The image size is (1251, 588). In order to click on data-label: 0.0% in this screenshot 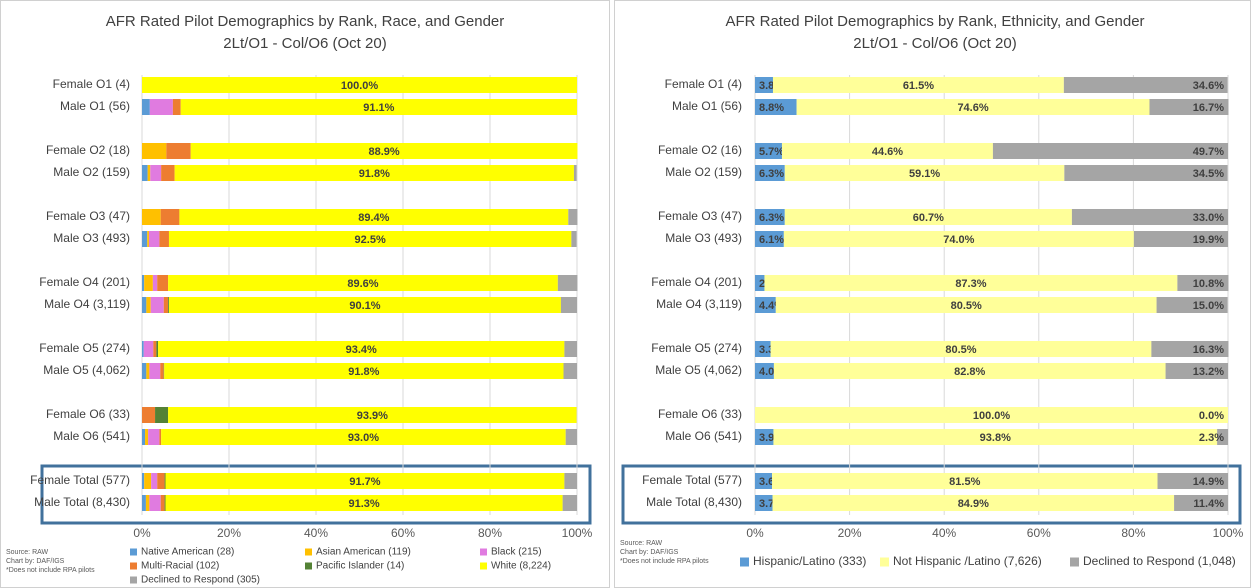, I will do `click(1211, 416)`.